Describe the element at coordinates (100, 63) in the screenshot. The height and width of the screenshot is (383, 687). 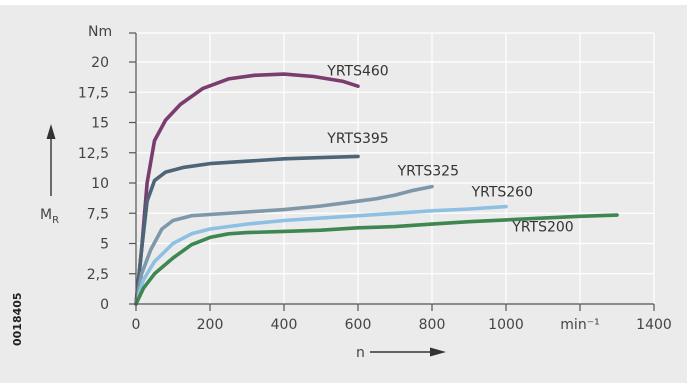
I see `y-tick-label: 20` at that location.